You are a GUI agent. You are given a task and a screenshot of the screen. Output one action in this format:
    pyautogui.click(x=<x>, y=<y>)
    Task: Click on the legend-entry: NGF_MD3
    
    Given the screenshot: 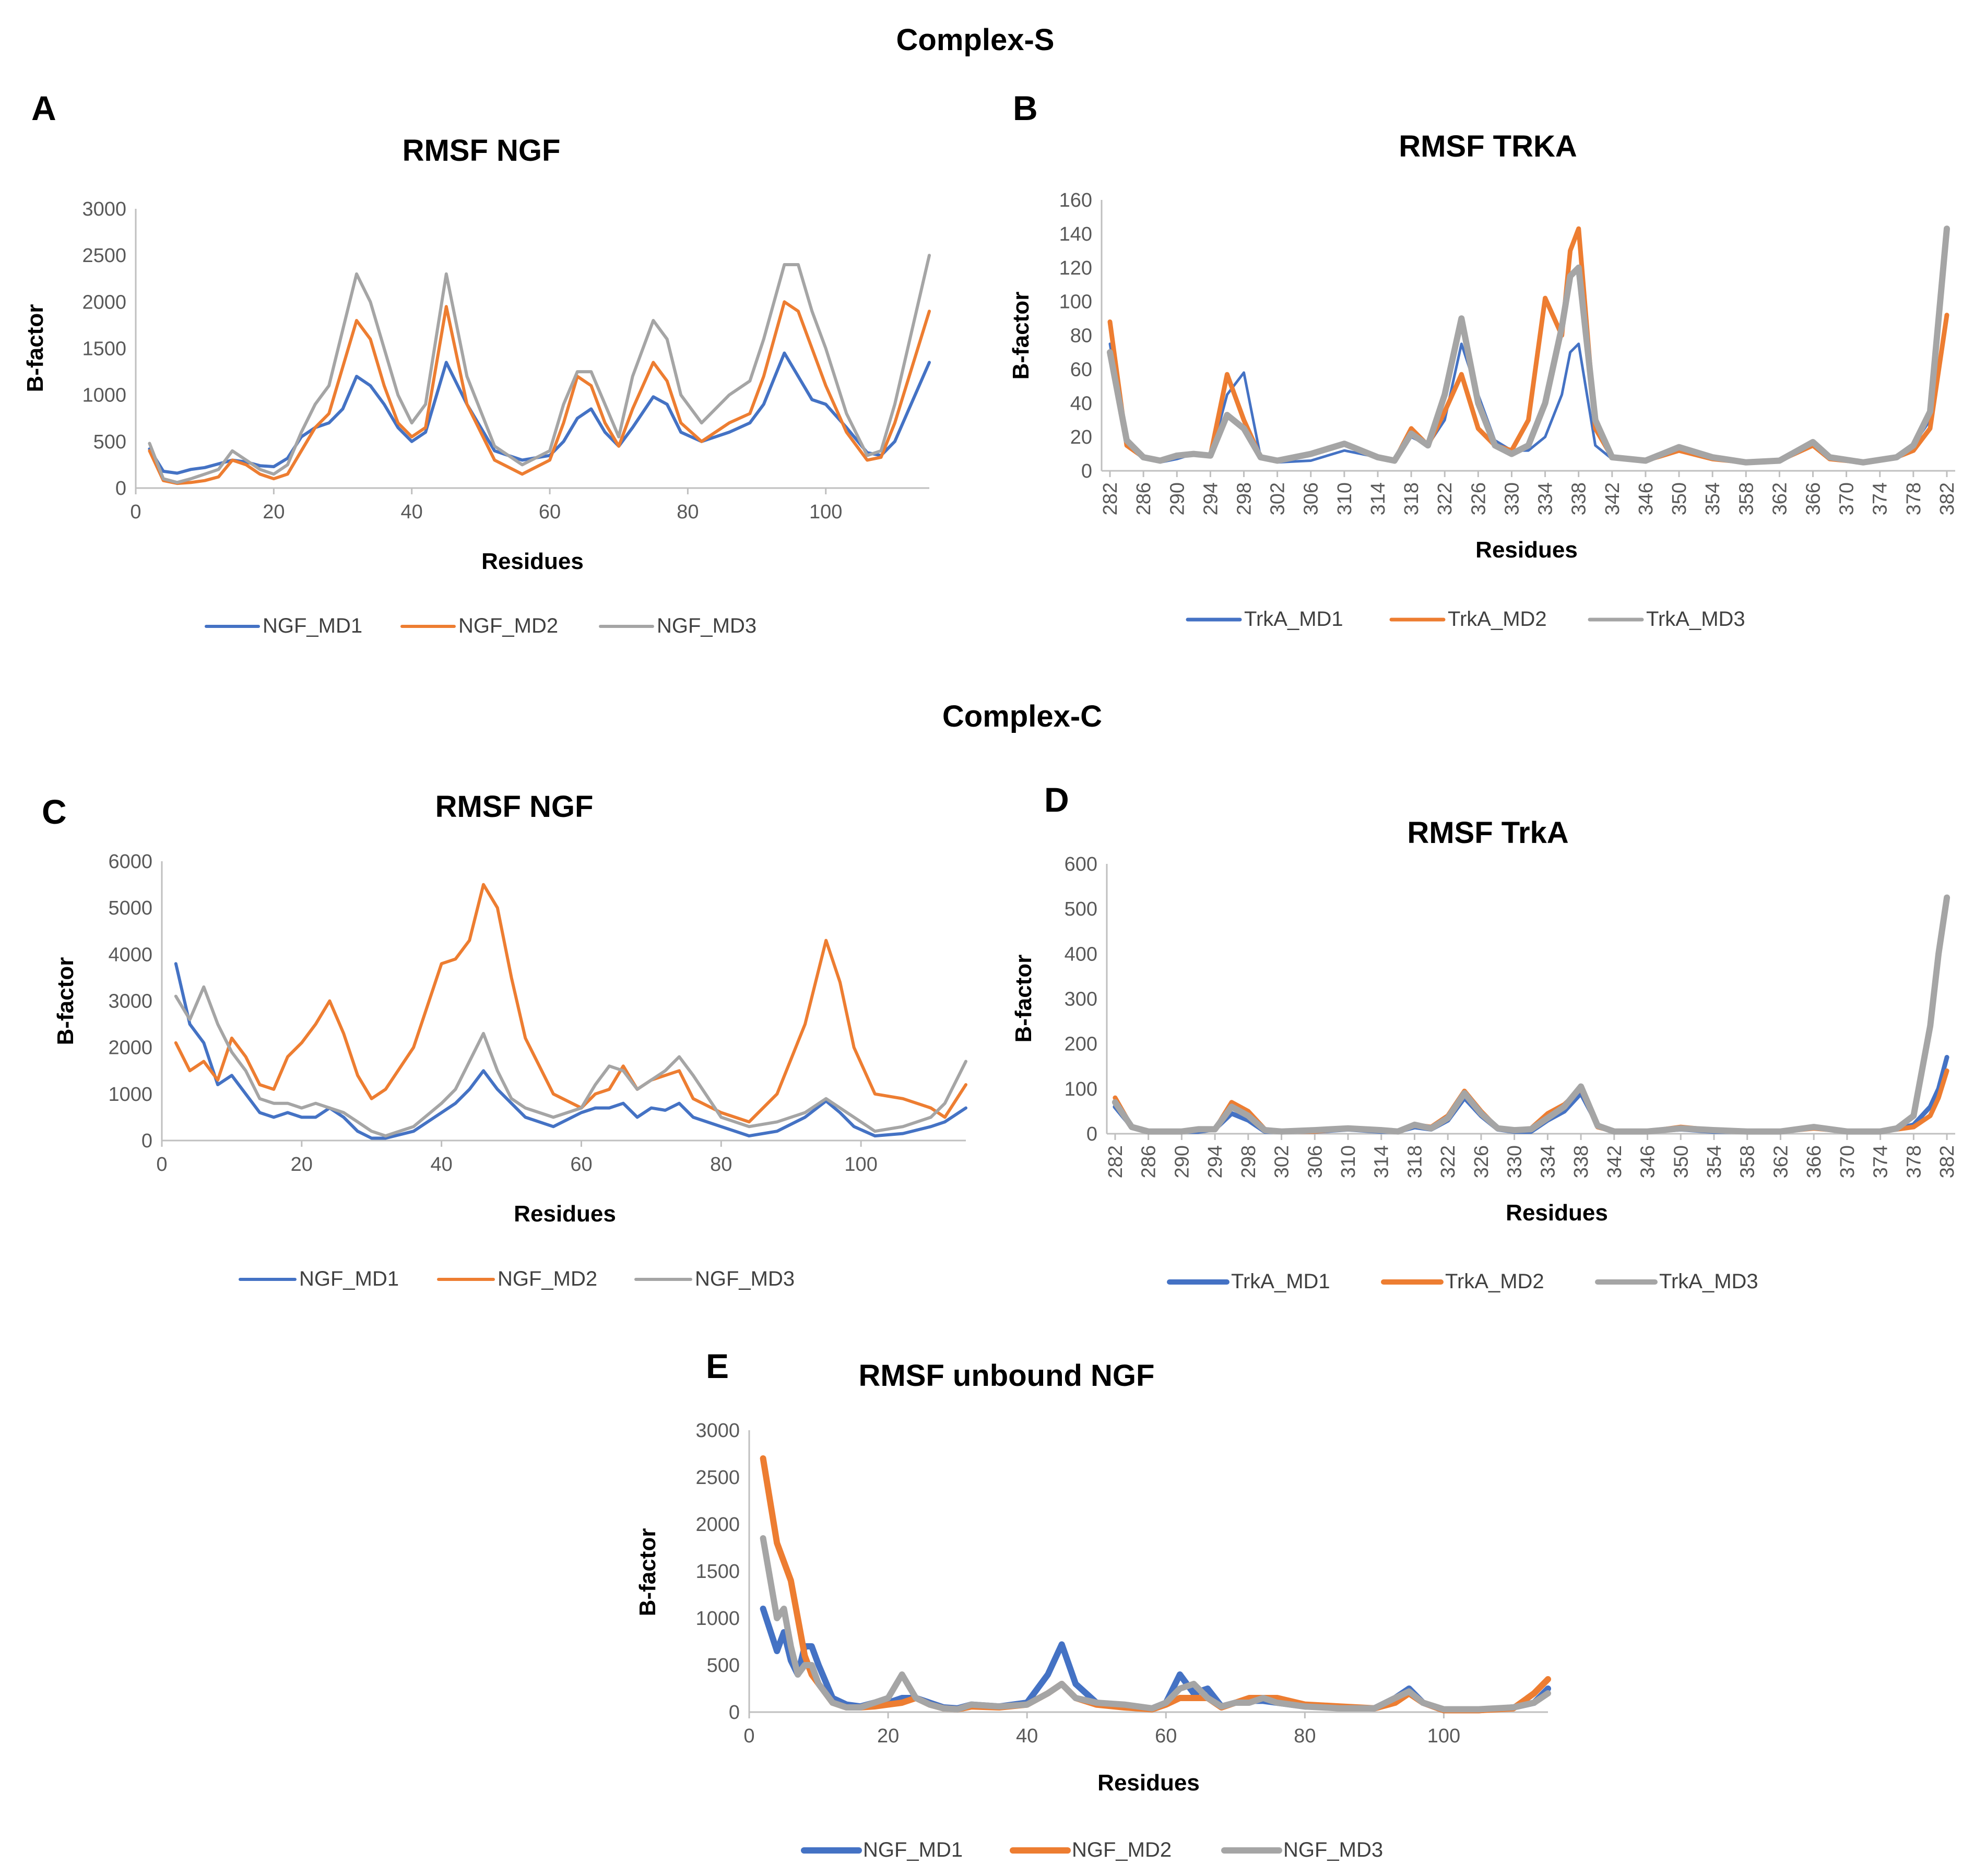 What is the action you would take?
    pyautogui.click(x=745, y=1278)
    